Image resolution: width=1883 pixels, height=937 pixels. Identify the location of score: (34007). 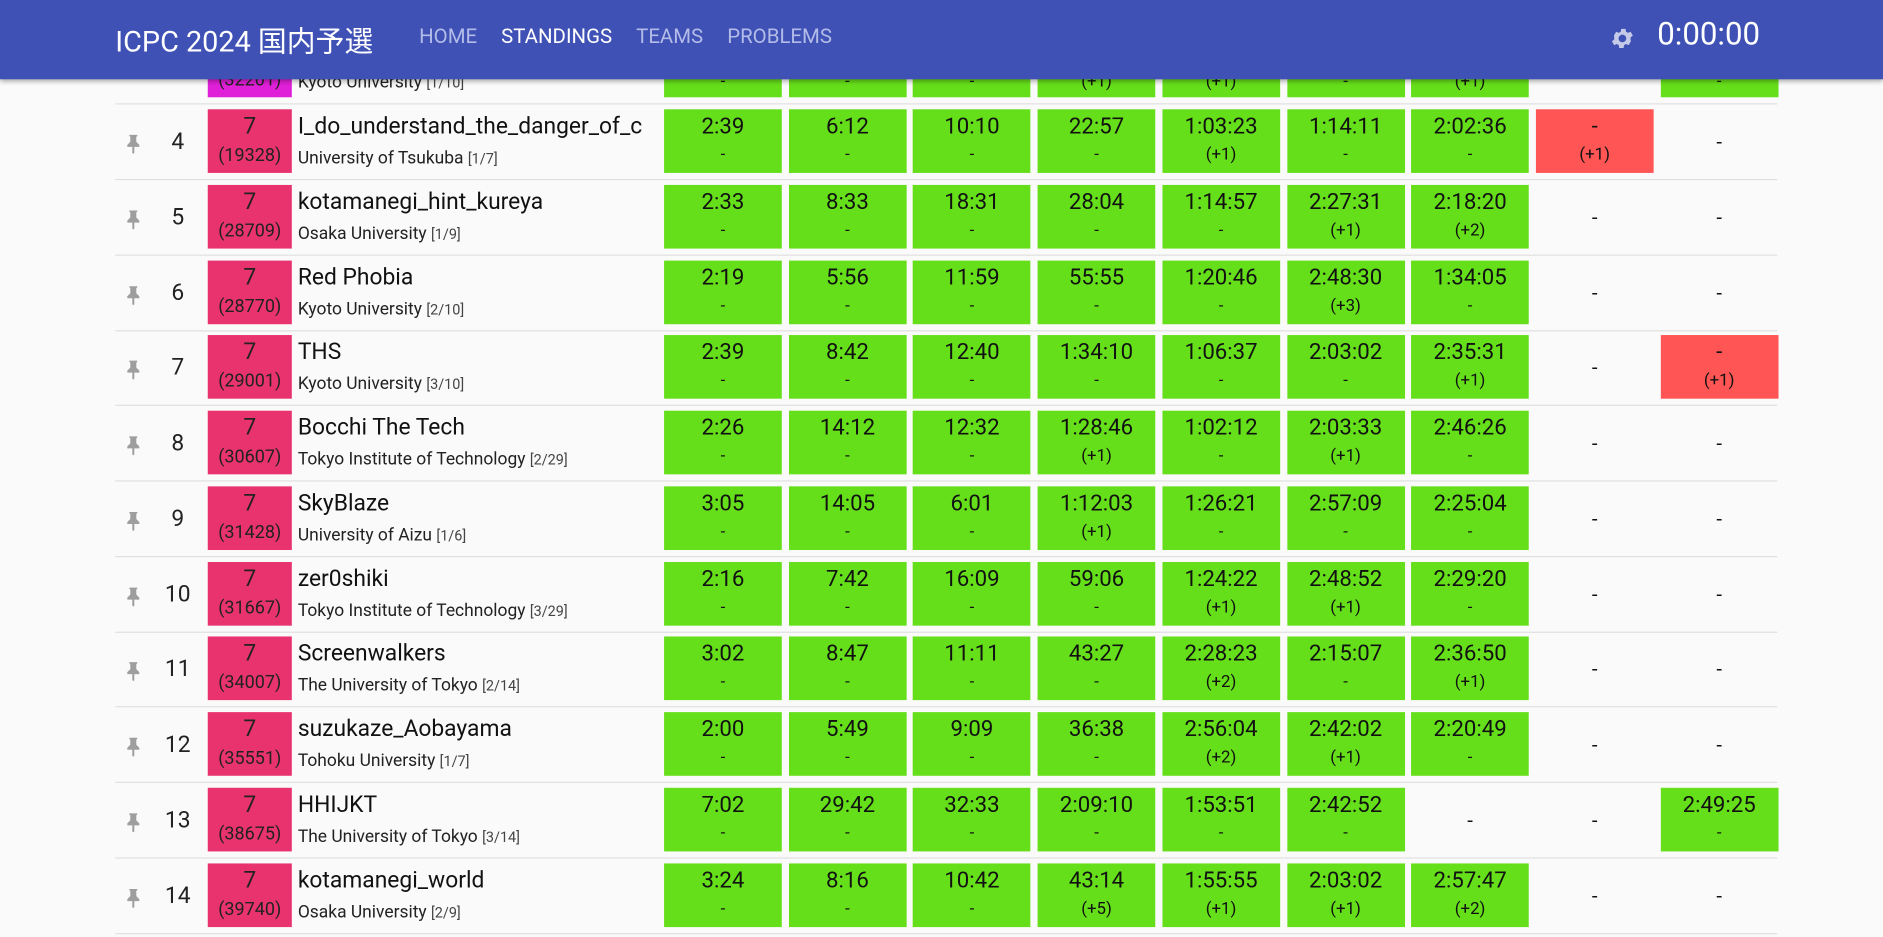
(250, 682).